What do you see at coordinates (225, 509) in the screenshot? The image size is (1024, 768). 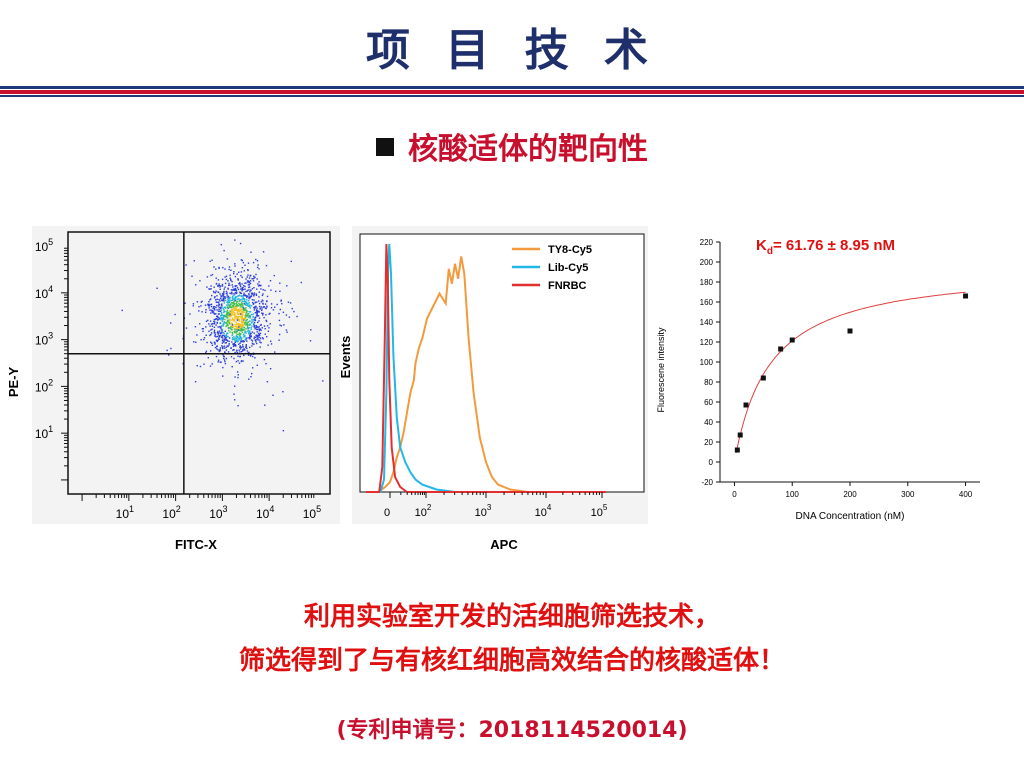 I see `tick-exponent: 3` at bounding box center [225, 509].